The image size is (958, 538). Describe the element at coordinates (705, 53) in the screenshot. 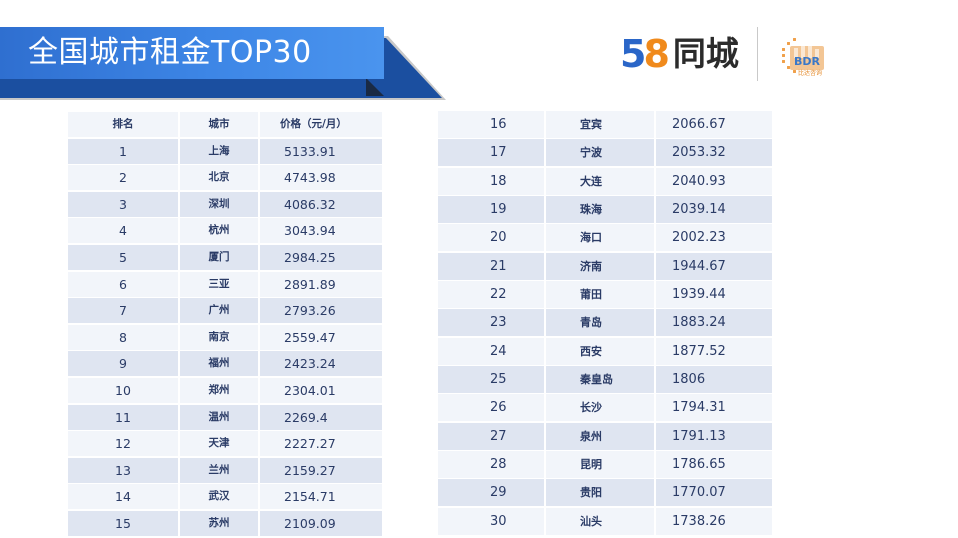

I see `logo-58-text: 同城` at that location.